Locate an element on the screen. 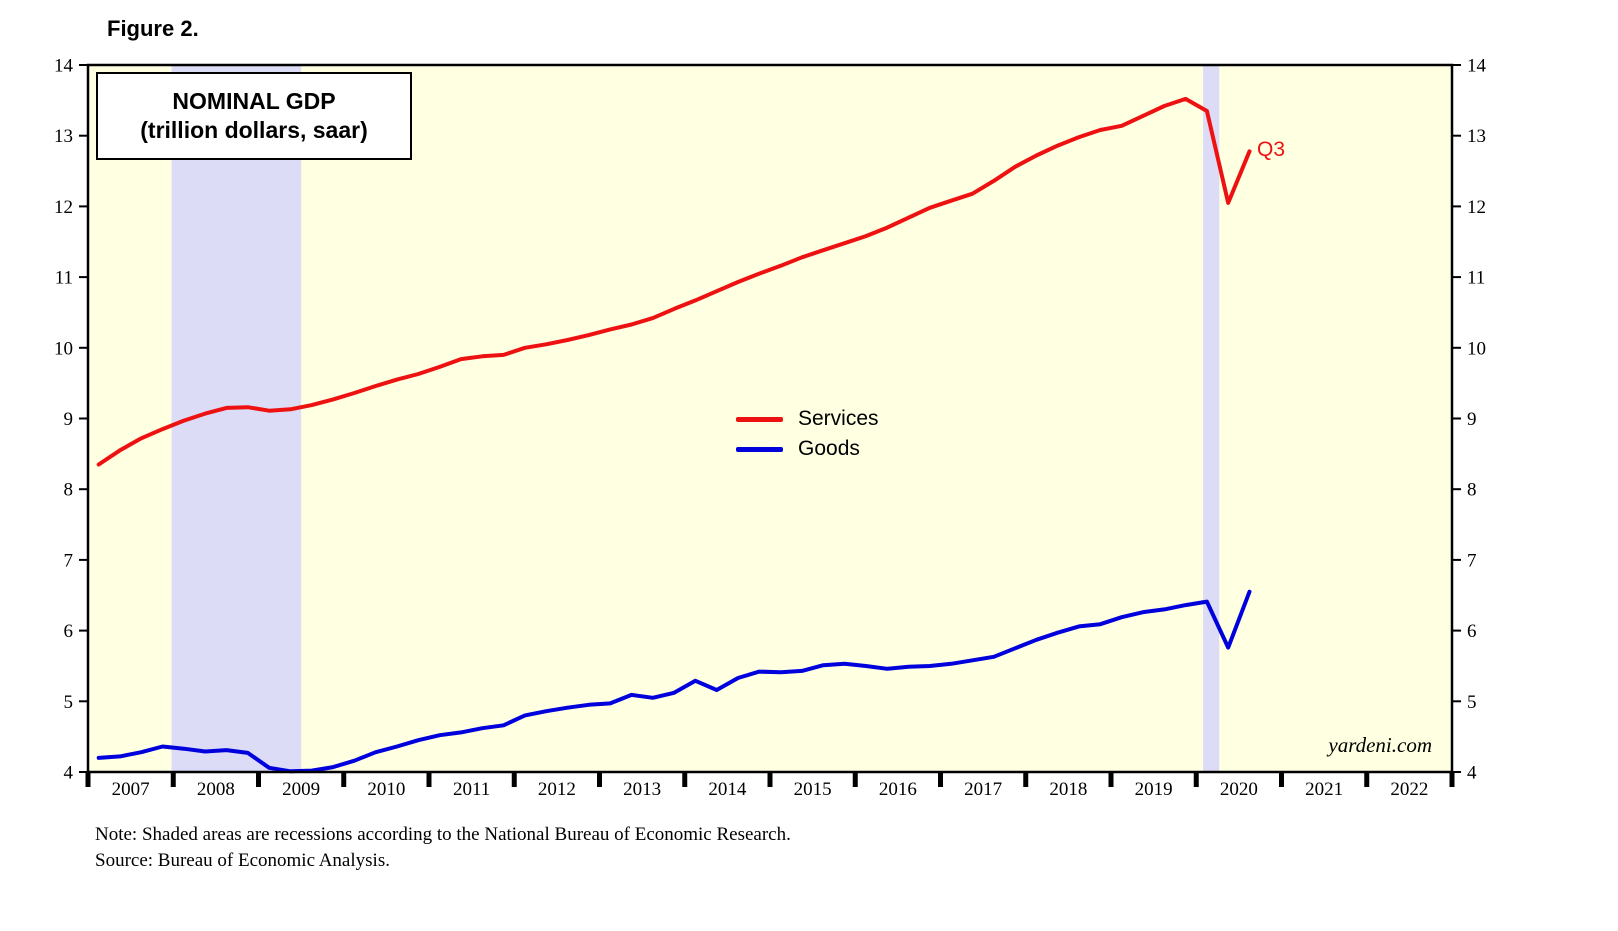 The height and width of the screenshot is (931, 1618). x-axis-label: 2011 is located at coordinates (471, 789).